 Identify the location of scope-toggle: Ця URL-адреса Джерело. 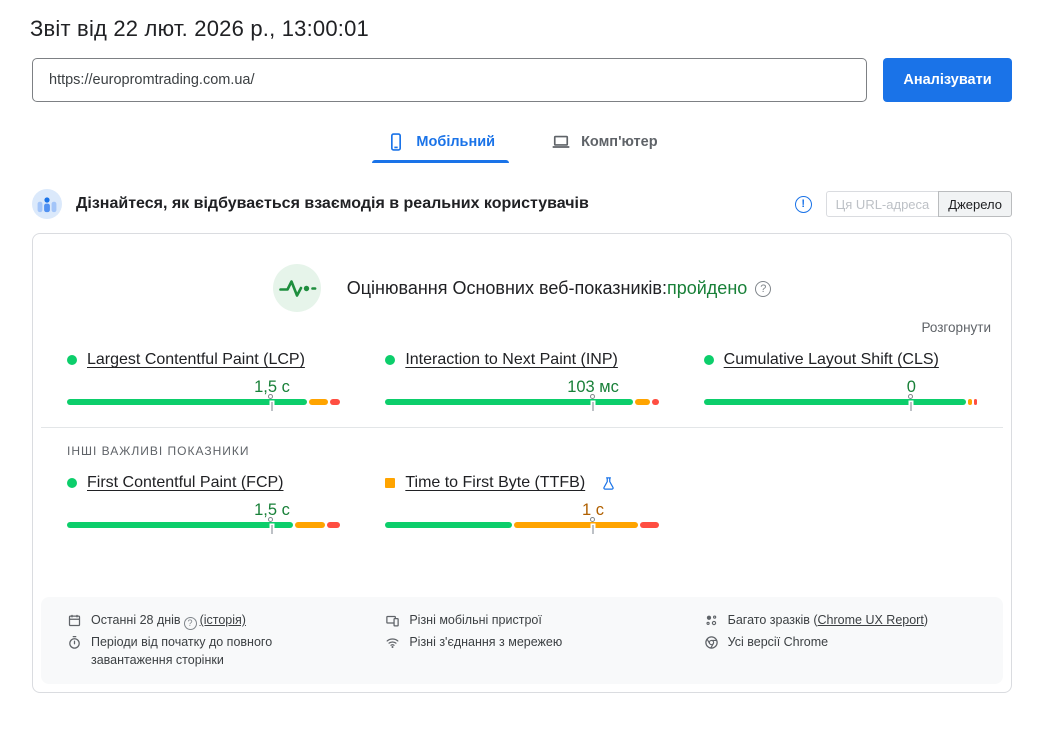
(918, 204).